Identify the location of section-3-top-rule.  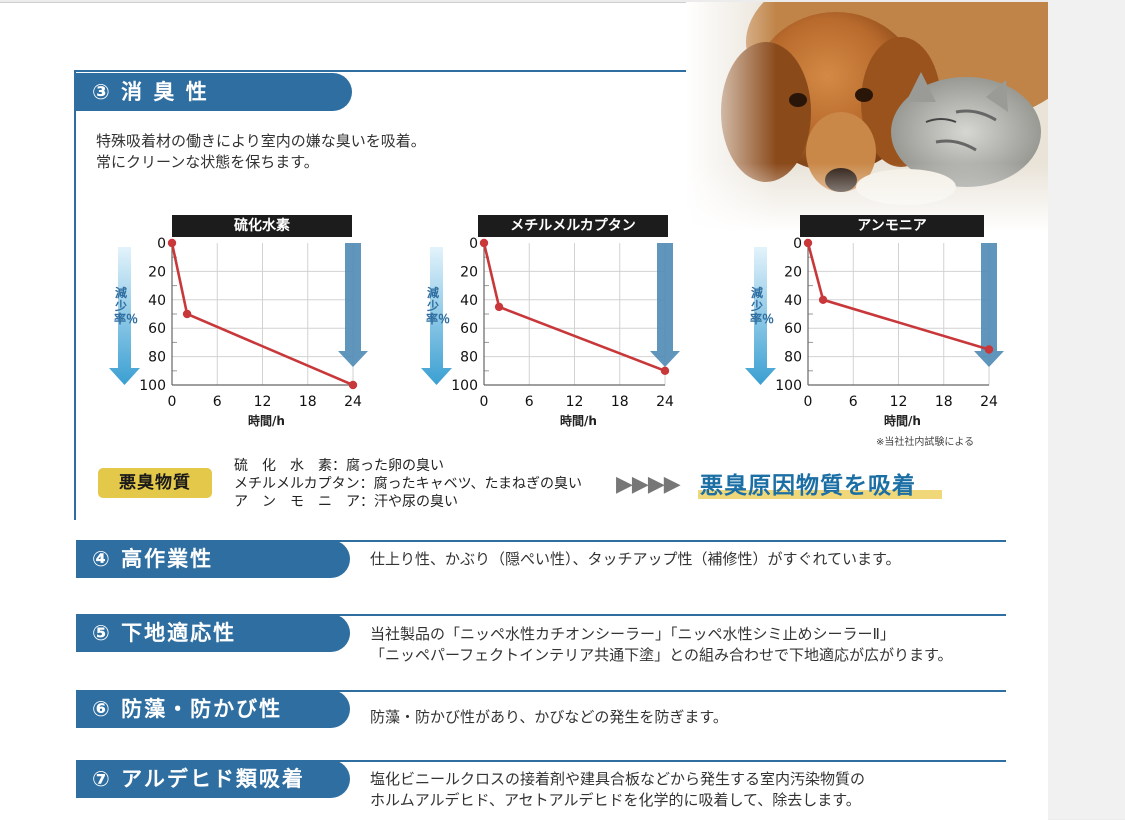
(380, 71).